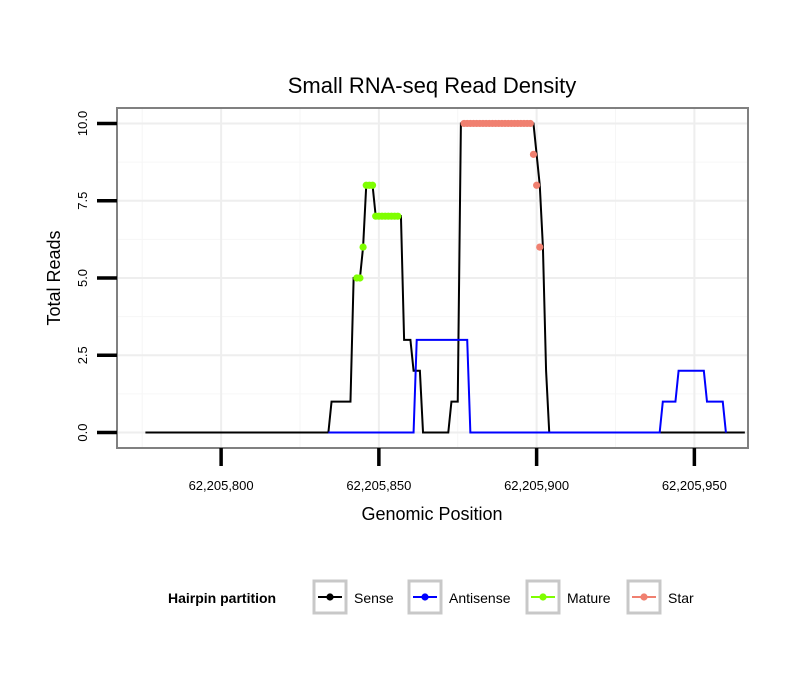 The width and height of the screenshot is (810, 690). Describe the element at coordinates (82, 278) in the screenshot. I see `y-tick-label: 5.0` at that location.